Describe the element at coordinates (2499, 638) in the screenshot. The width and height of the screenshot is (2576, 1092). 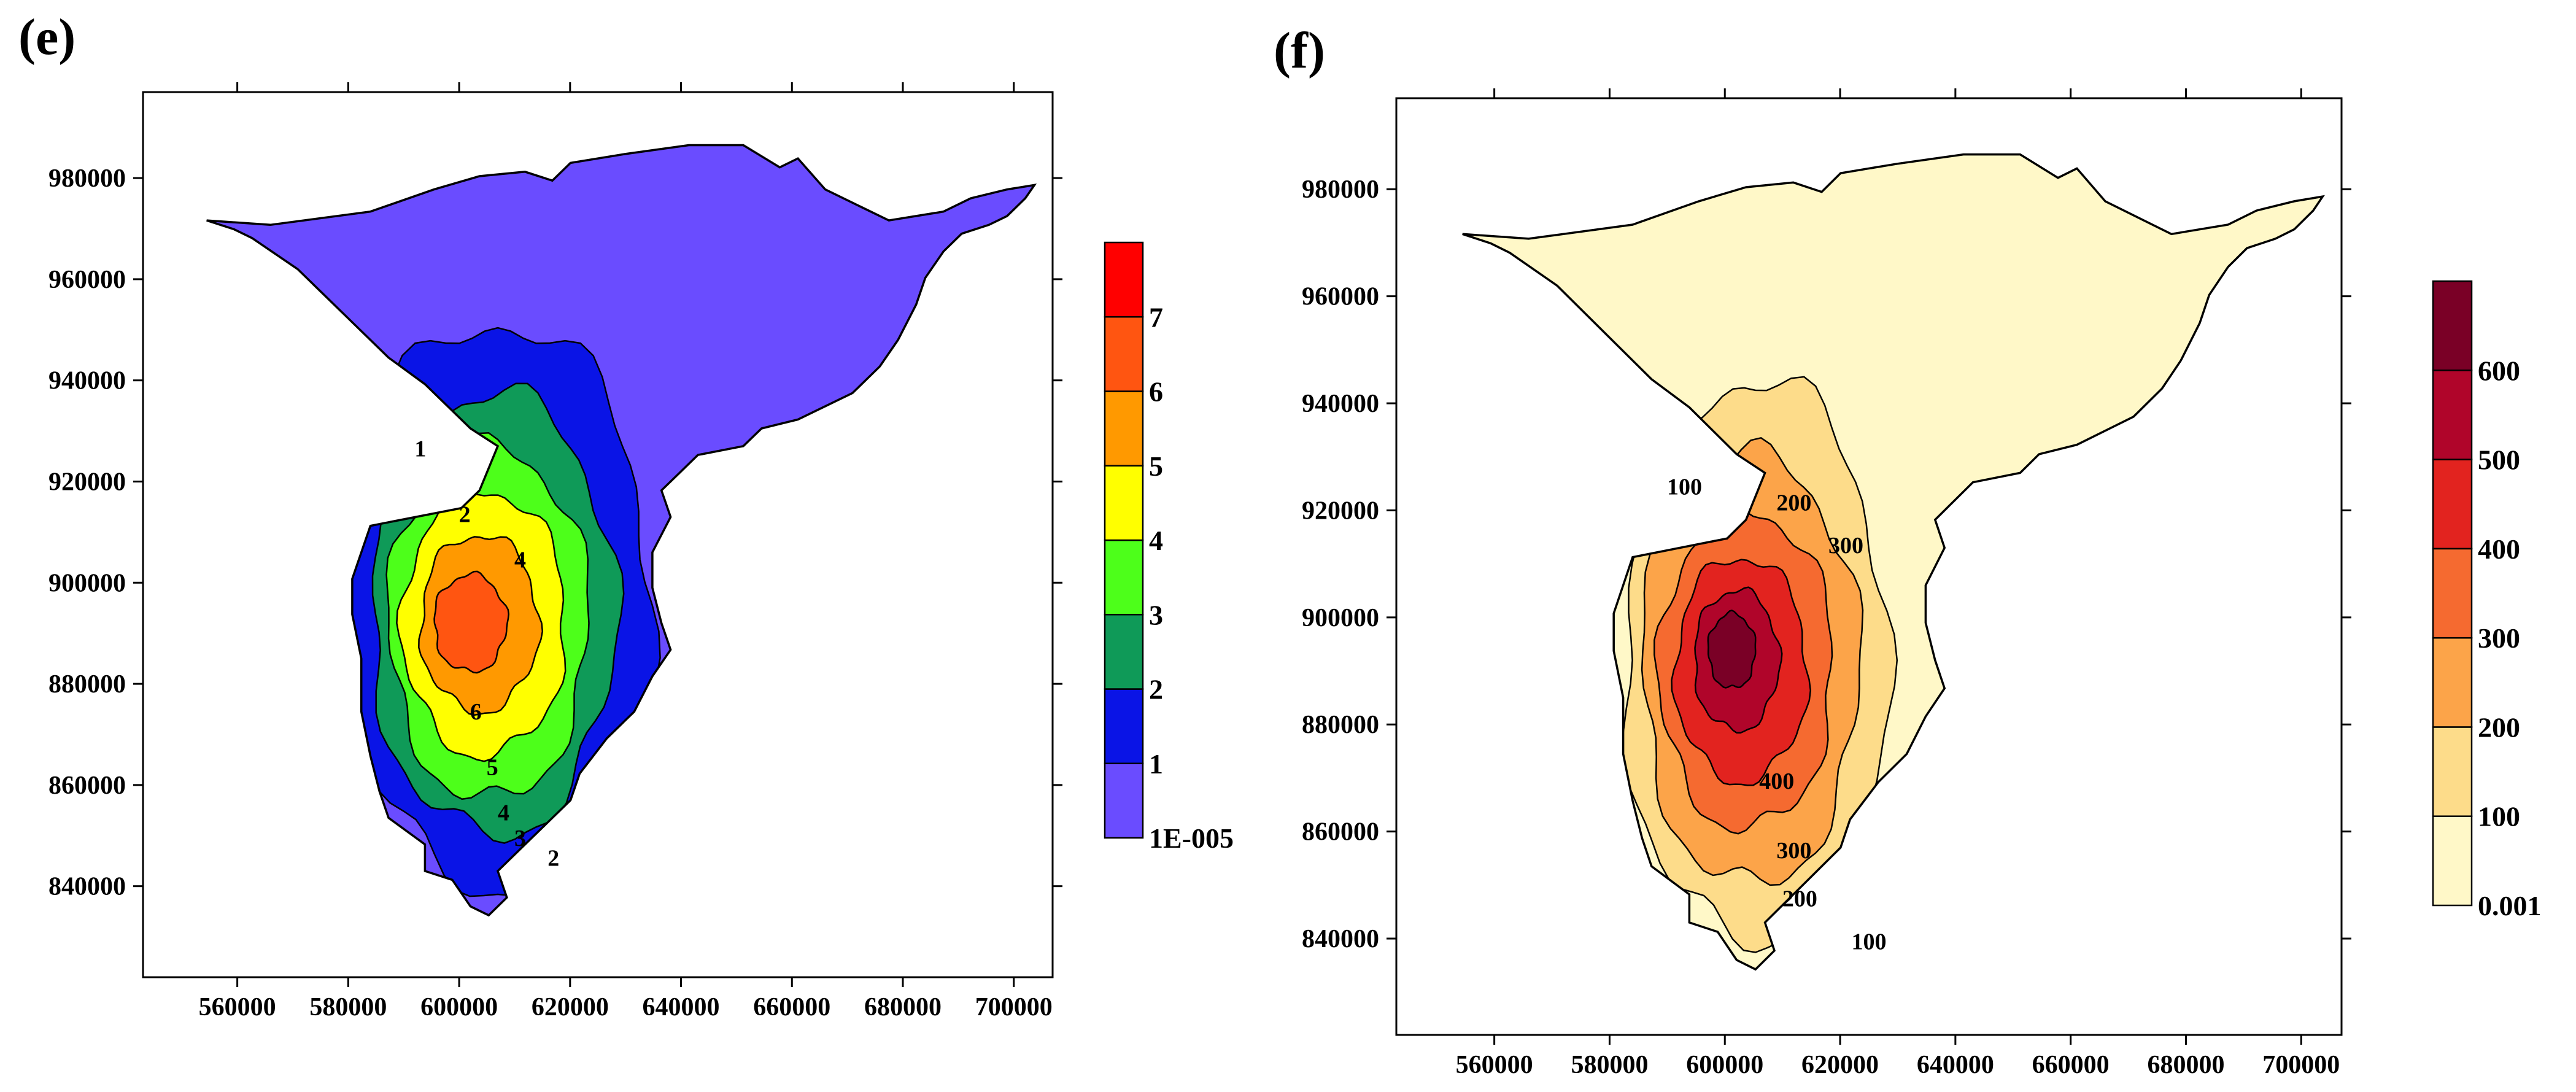
I see `colorbar-label: 300` at that location.